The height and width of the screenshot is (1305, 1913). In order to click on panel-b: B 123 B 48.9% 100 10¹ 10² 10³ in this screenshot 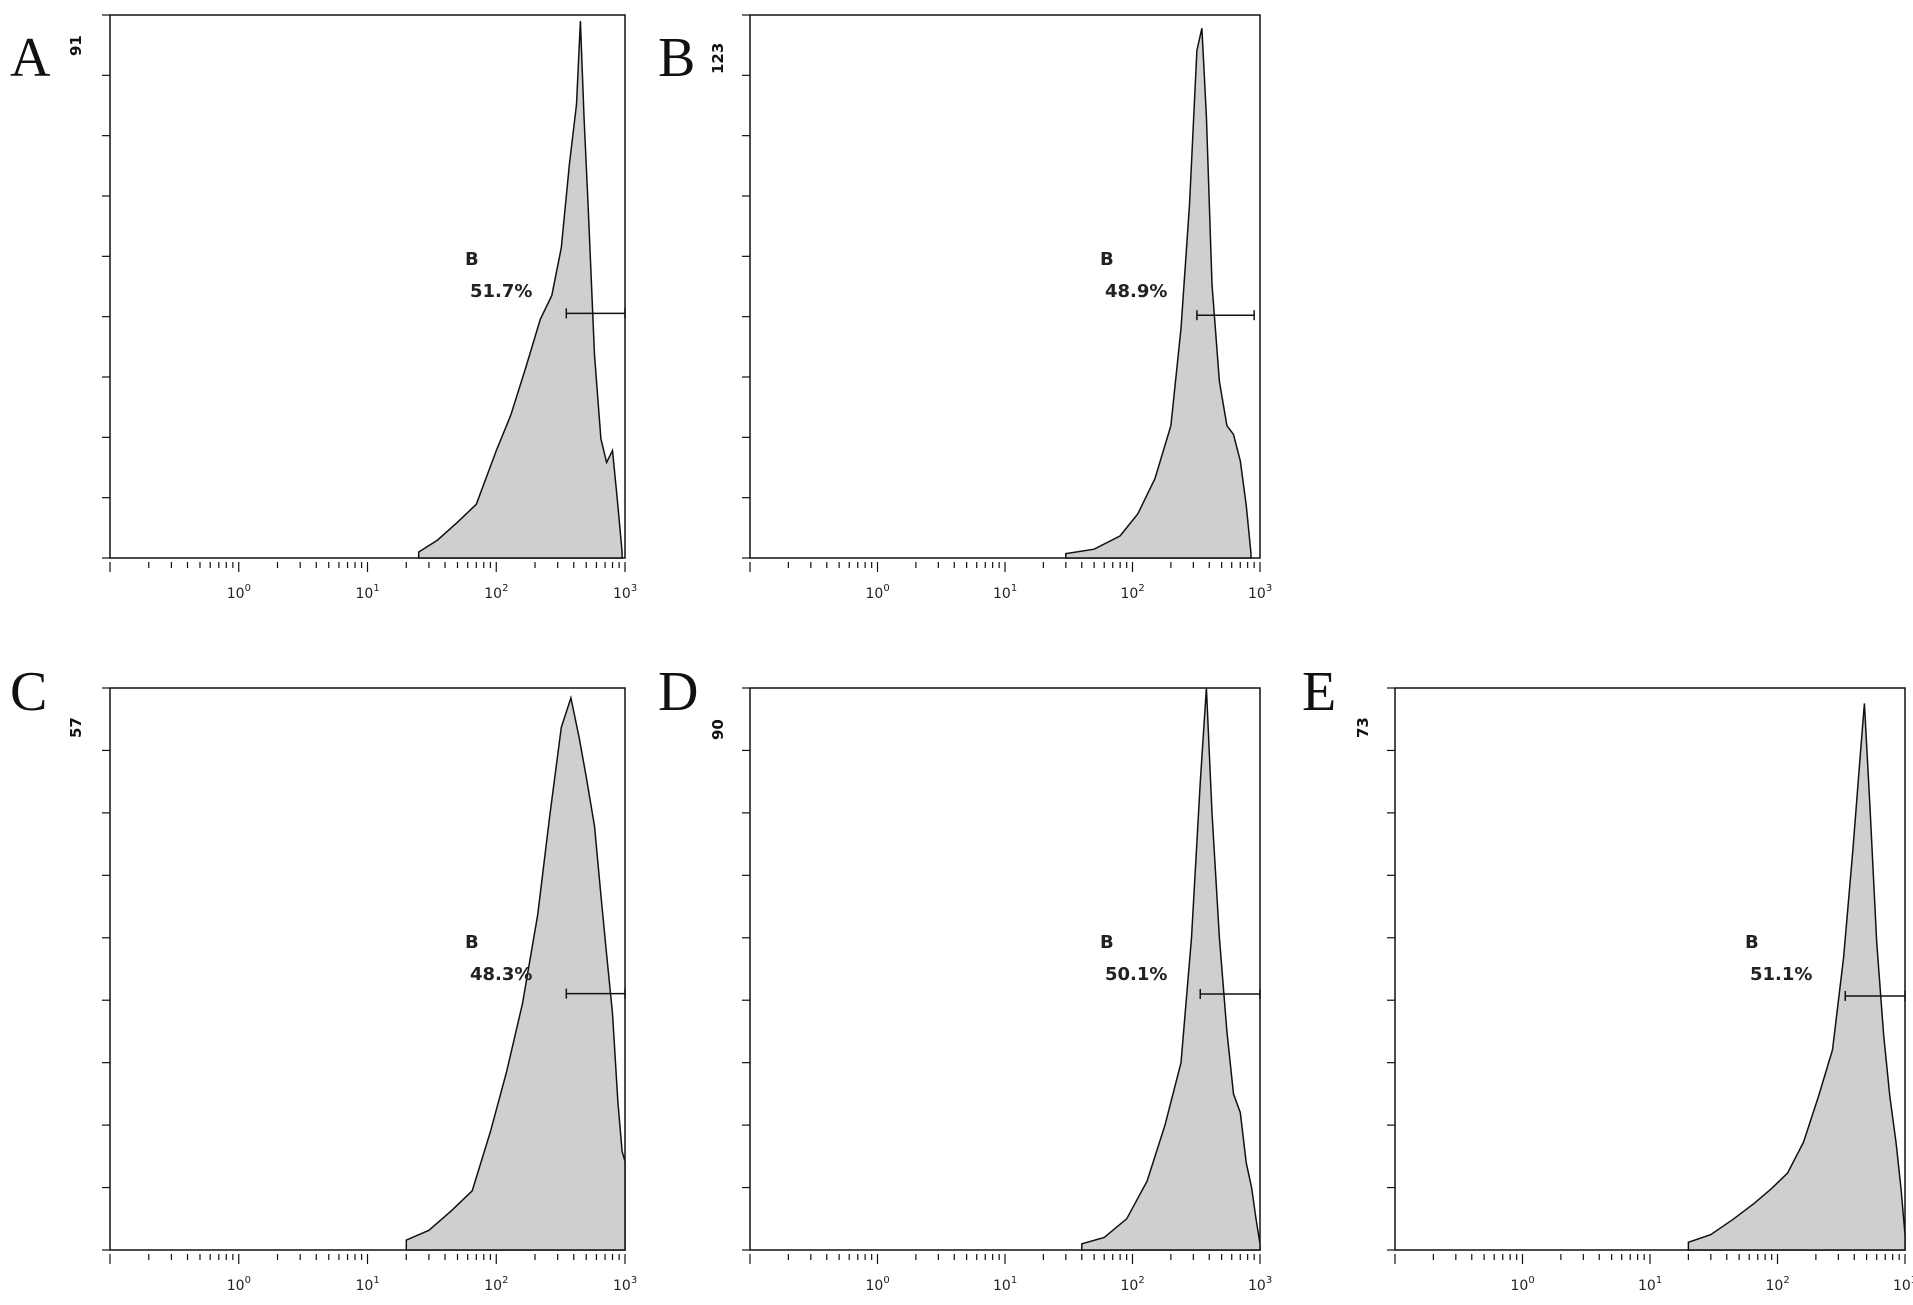, I will do `click(965, 308)`.